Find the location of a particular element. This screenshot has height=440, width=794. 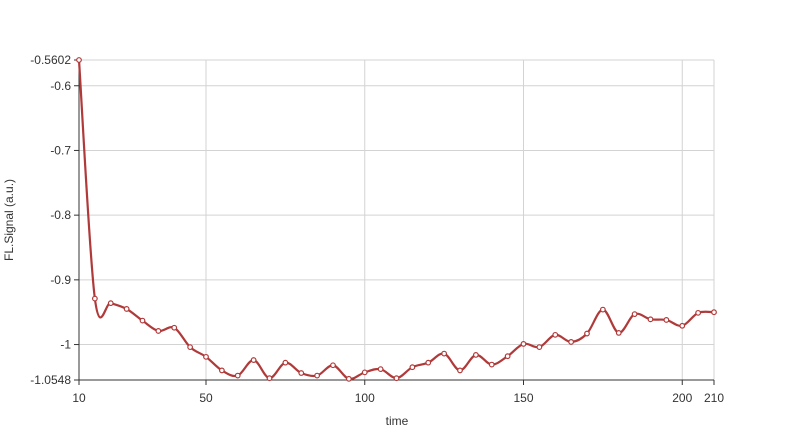

y-tick-label: -1.0548 is located at coordinates (50, 380).